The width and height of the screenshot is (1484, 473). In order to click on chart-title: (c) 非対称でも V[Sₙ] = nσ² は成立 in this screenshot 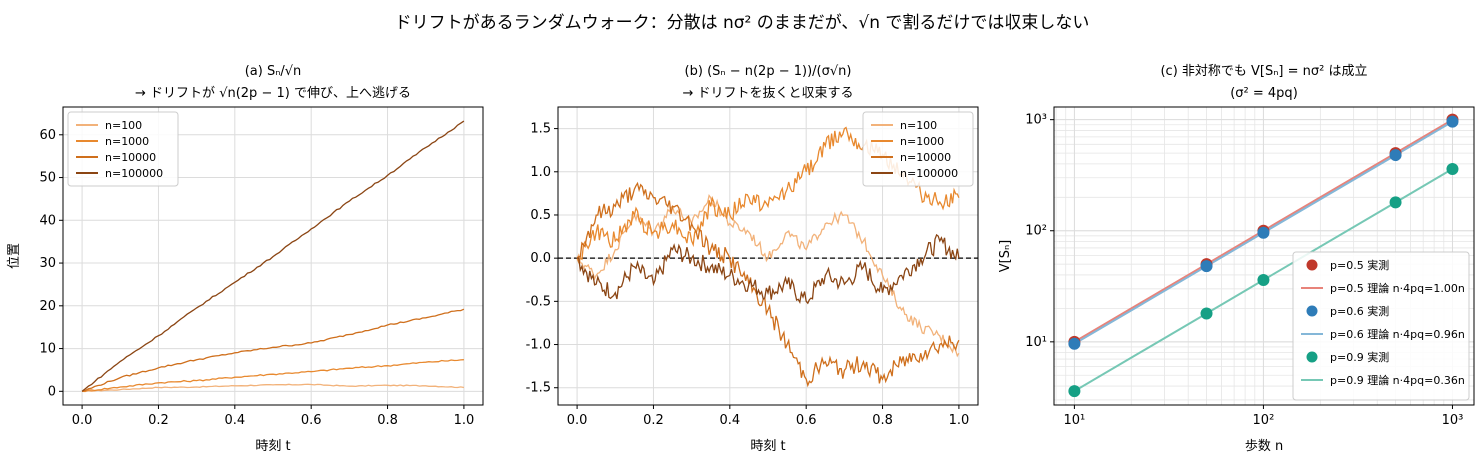, I will do `click(1263, 71)`.